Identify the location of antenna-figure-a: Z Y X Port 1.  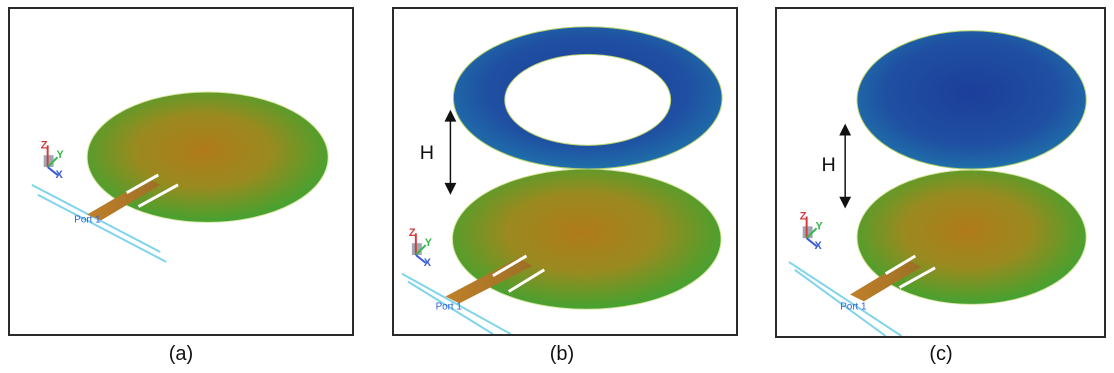
(180, 177).